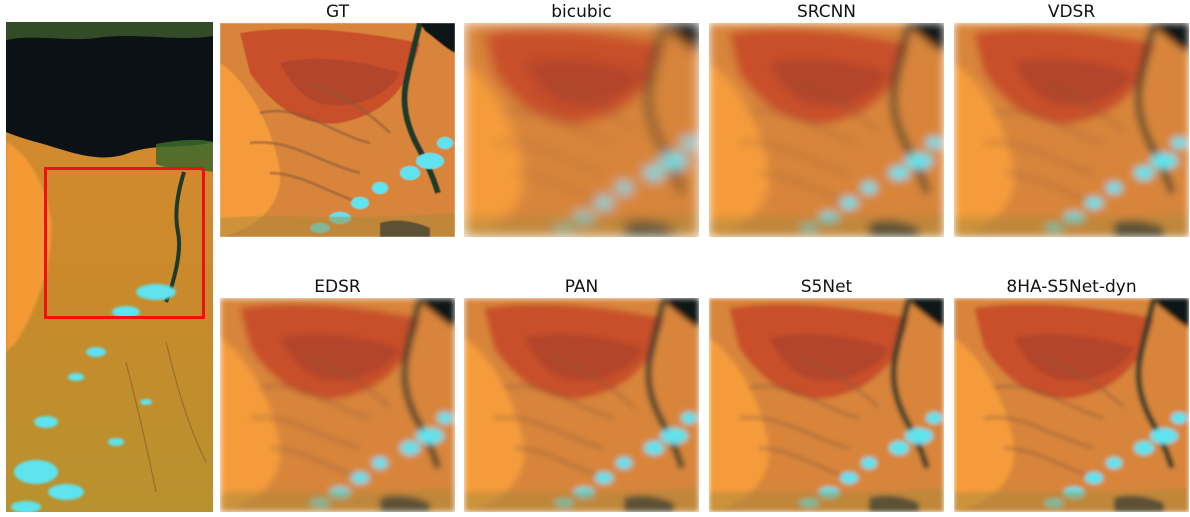 This screenshot has width=1190, height=517. I want to click on panel-label: bicubic, so click(581, 12).